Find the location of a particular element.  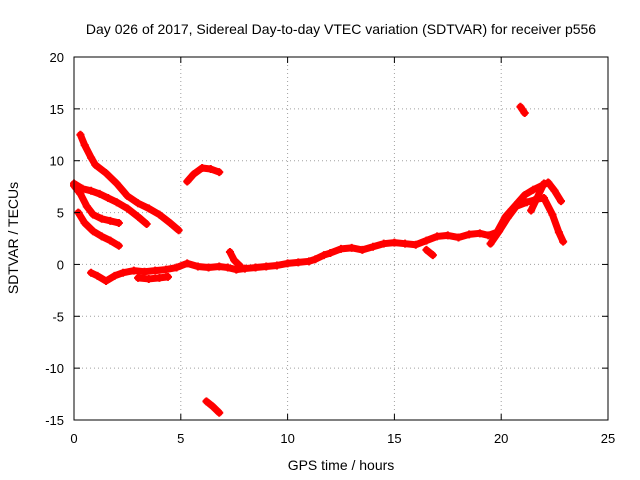

series-band is located at coordinates (153, 278).